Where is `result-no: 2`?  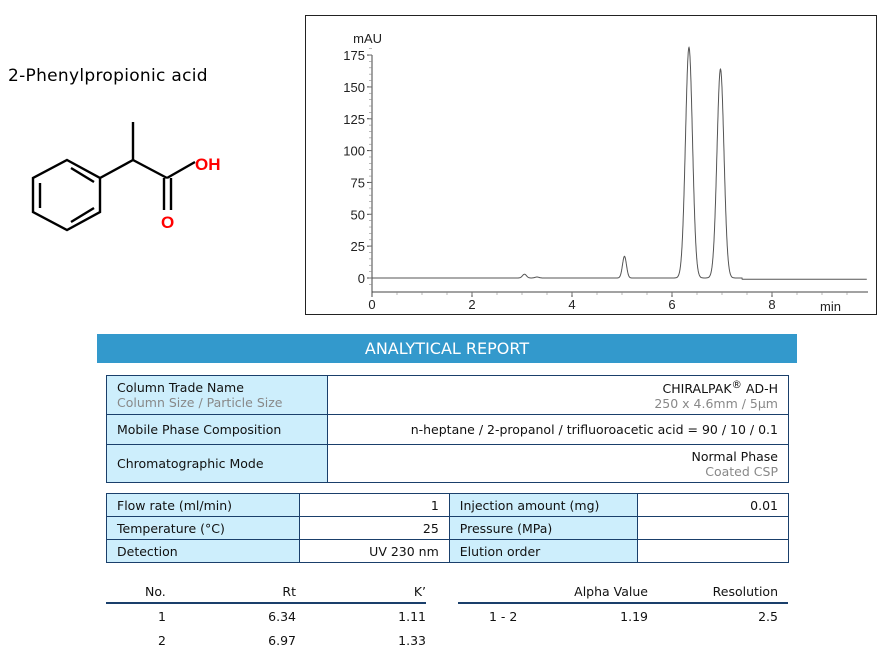
result-no: 2 is located at coordinates (162, 640).